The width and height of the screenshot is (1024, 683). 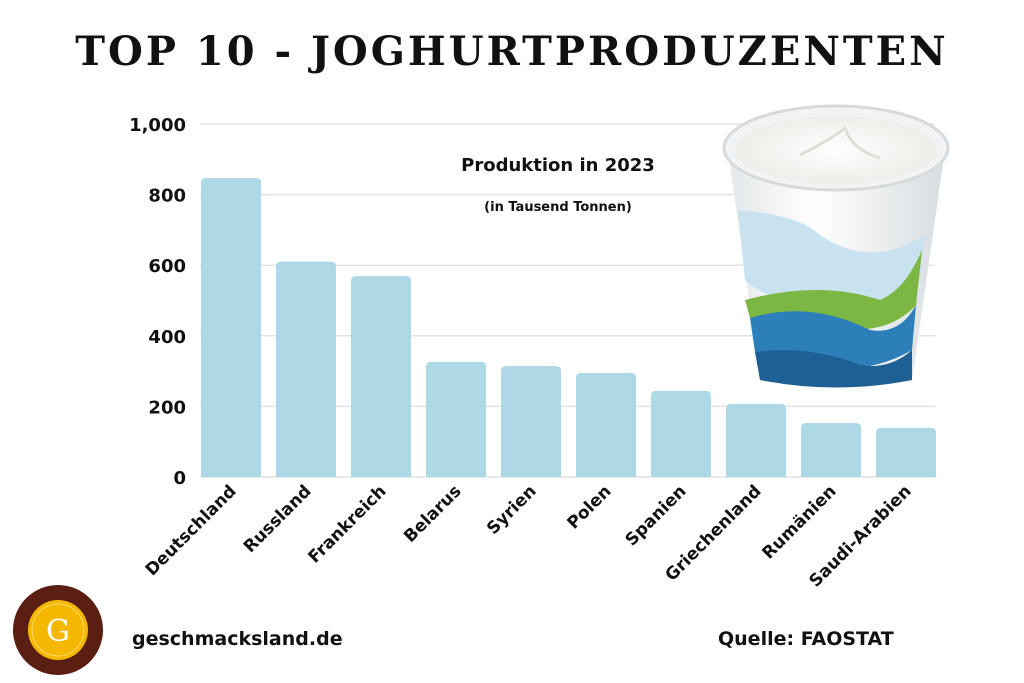 I want to click on y-tick-label: 600, so click(x=167, y=266).